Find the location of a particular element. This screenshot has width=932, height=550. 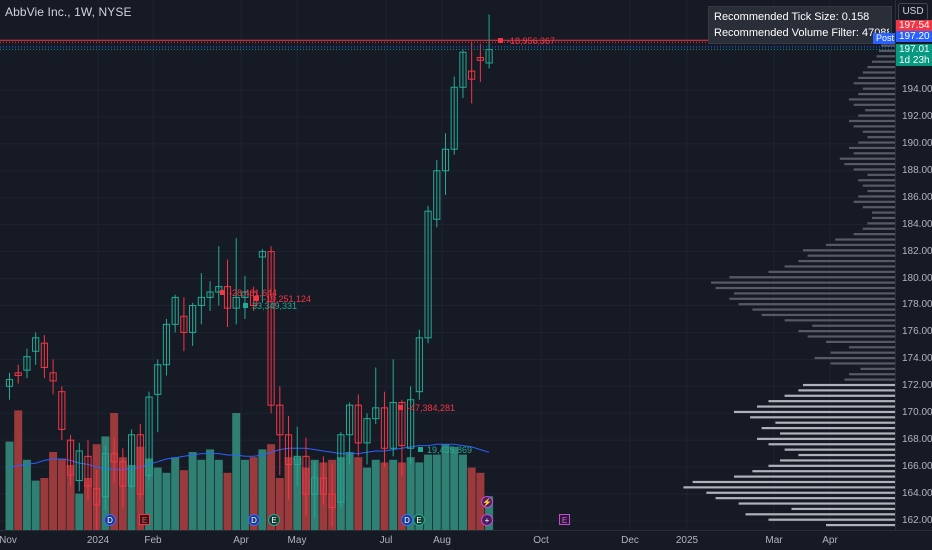

time-label: Nov is located at coordinates (8, 540).